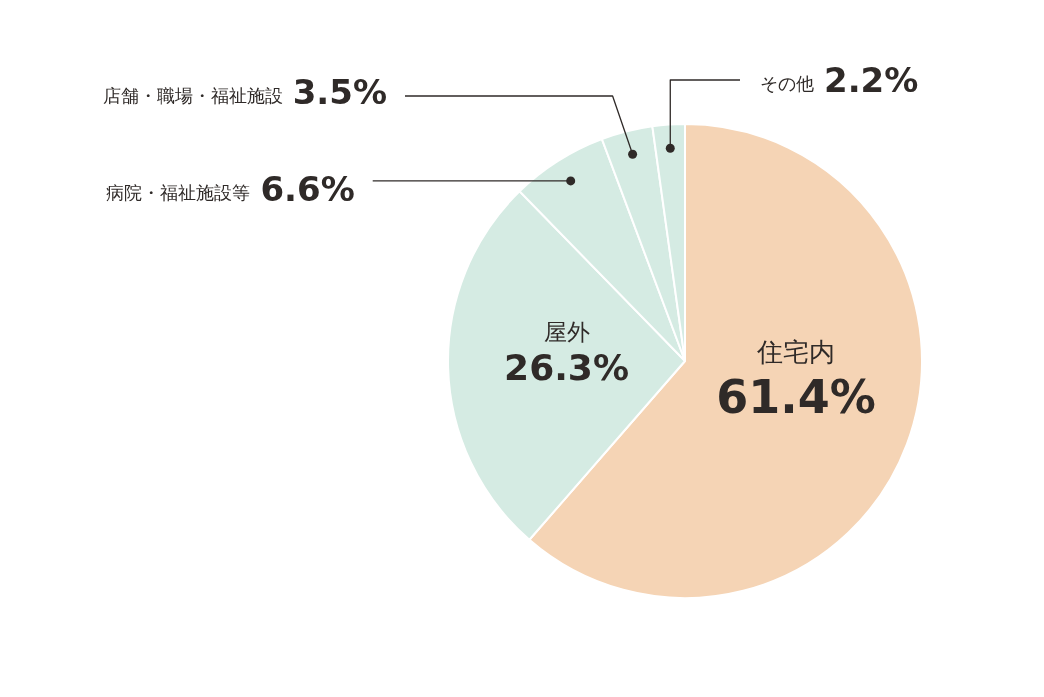 The width and height of the screenshot is (1044, 697). Describe the element at coordinates (795, 351) in the screenshot. I see `slice-label: 住宅内` at that location.